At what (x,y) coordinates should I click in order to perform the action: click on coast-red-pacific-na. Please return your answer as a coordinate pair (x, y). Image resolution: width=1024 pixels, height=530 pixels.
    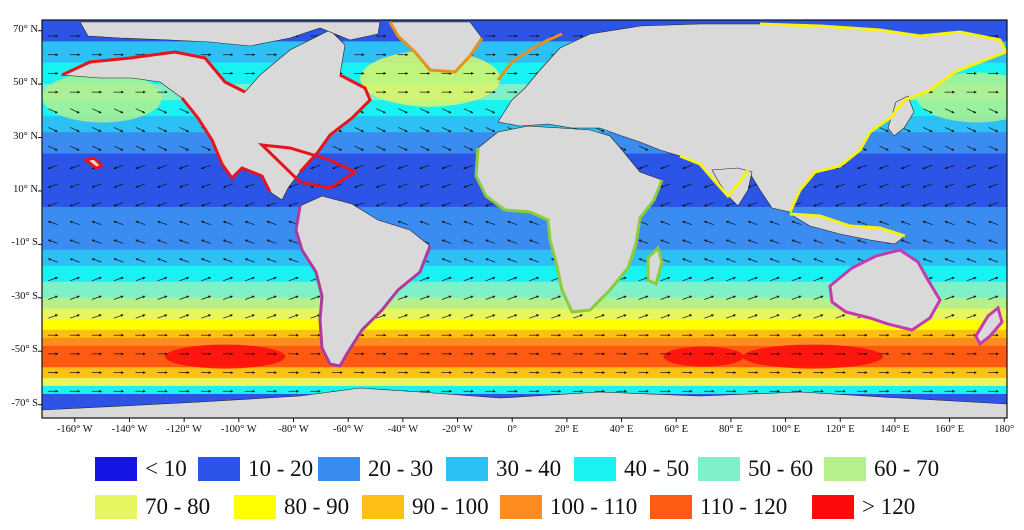
    Looking at the image, I should click on (153, 72).